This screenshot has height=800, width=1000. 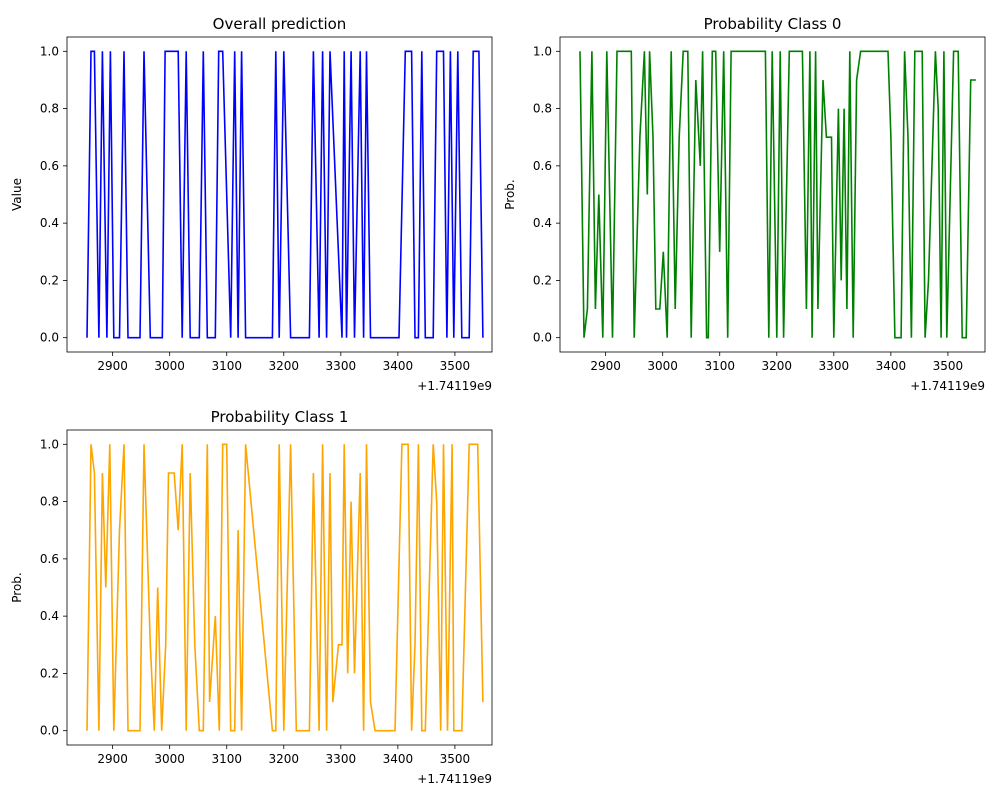 I want to click on plot-title: Overall prediction, so click(x=280, y=24).